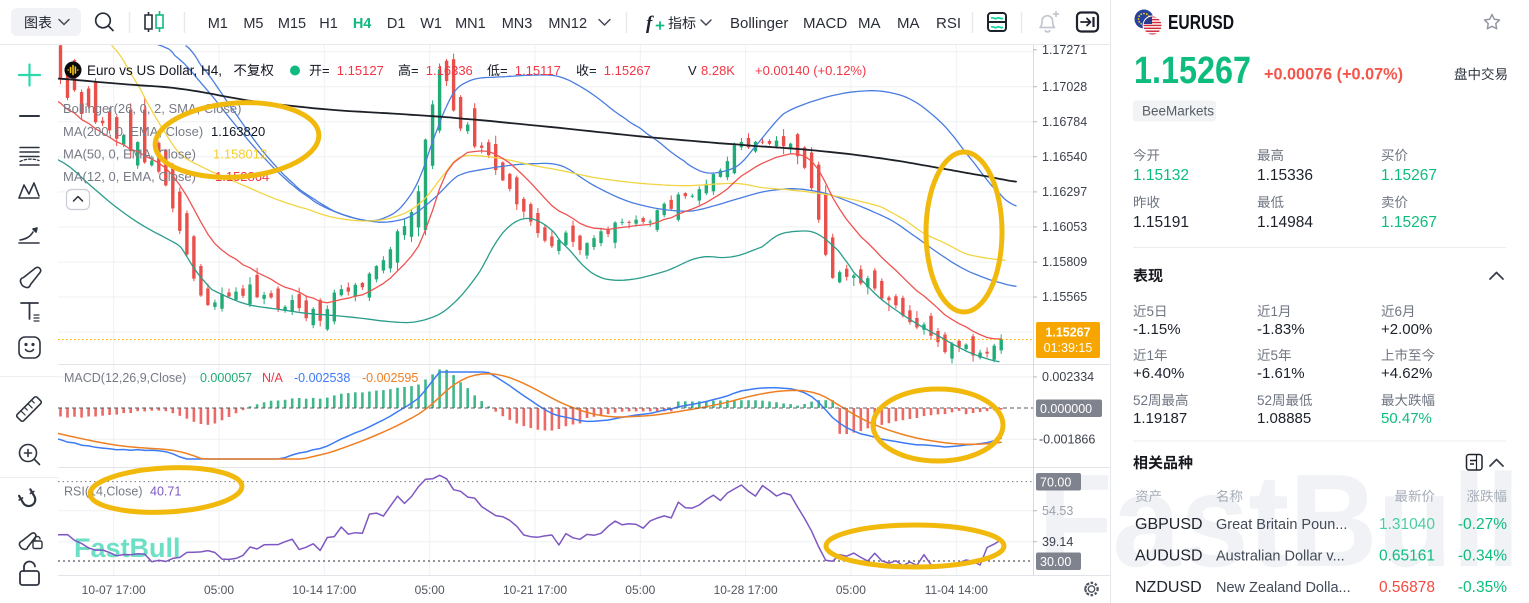 The height and width of the screenshot is (603, 1529). Describe the element at coordinates (292, 24) in the screenshot. I see `svg-text: M15` at that location.